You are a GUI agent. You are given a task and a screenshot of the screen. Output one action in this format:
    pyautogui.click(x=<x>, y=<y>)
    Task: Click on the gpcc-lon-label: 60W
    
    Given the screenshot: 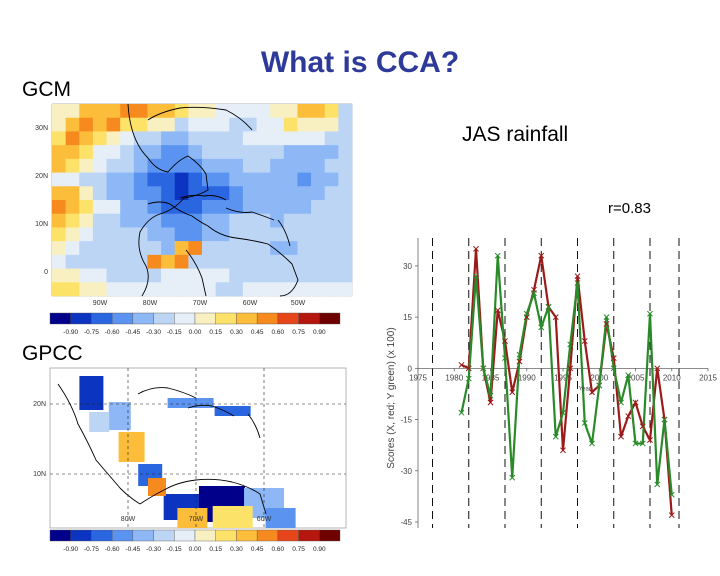 What is the action you would take?
    pyautogui.click(x=264, y=519)
    